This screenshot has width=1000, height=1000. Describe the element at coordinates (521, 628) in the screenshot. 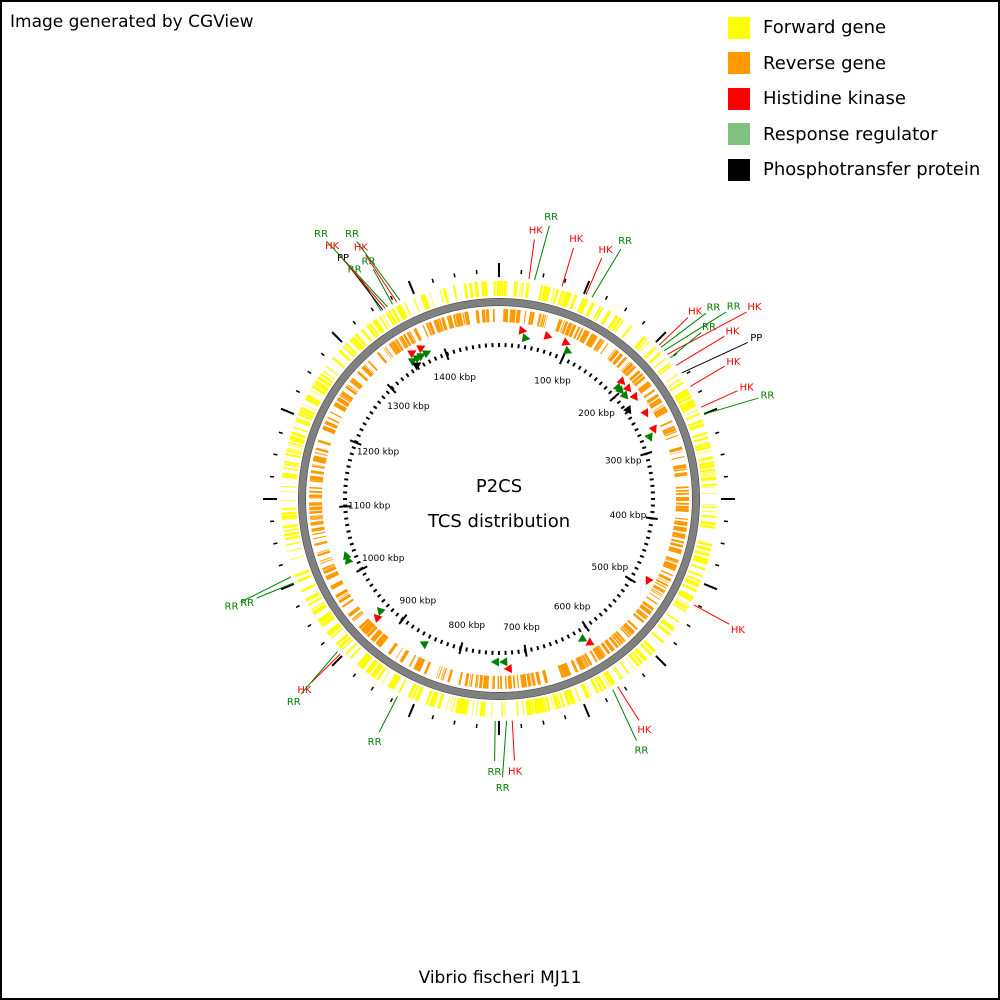

I see `tick-label: 700 kbp` at that location.